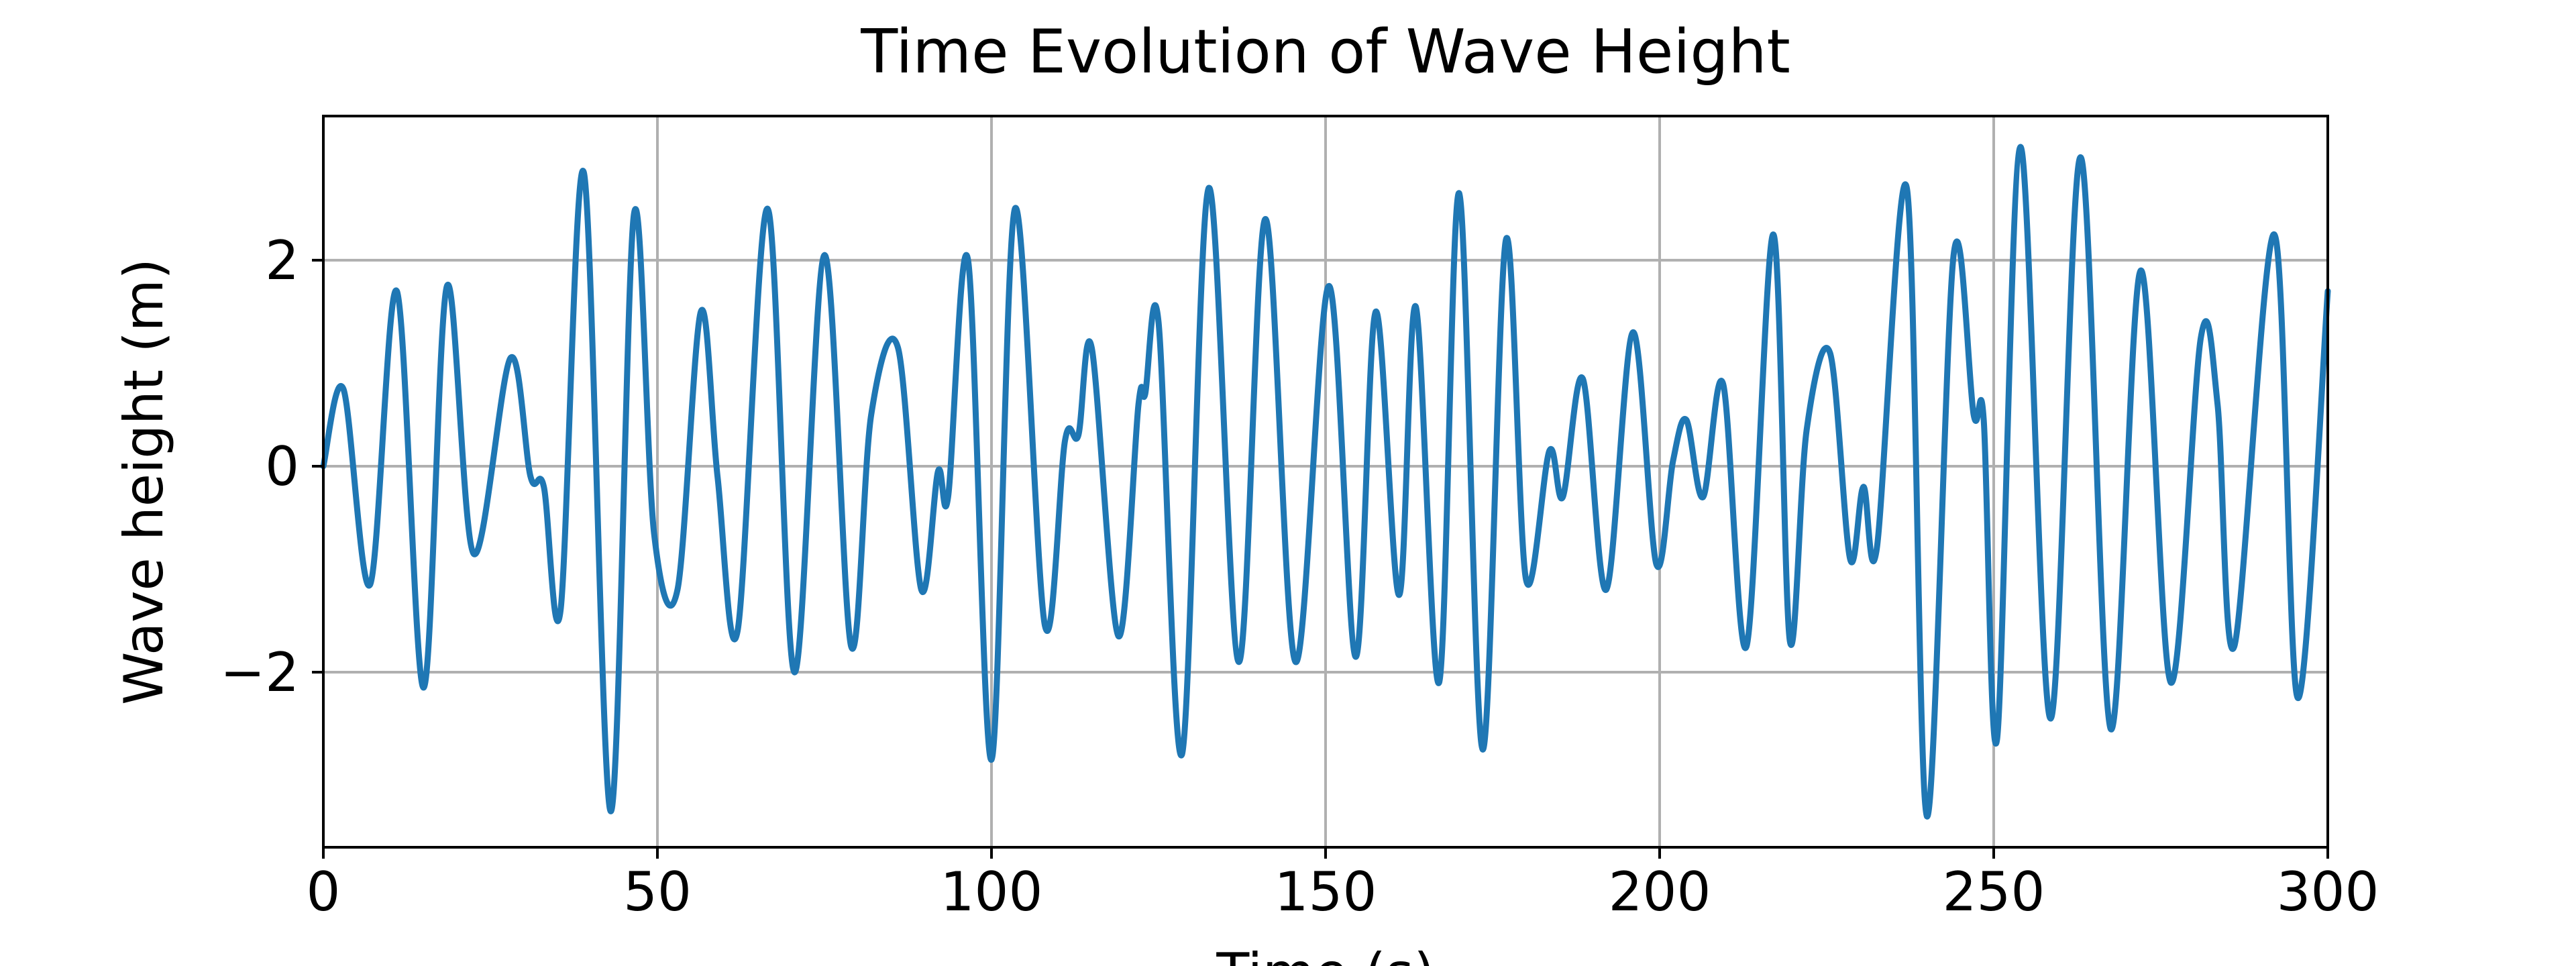 The image size is (2576, 966). I want to click on y-axis-ticks: −2 0 2, so click(271, 466).